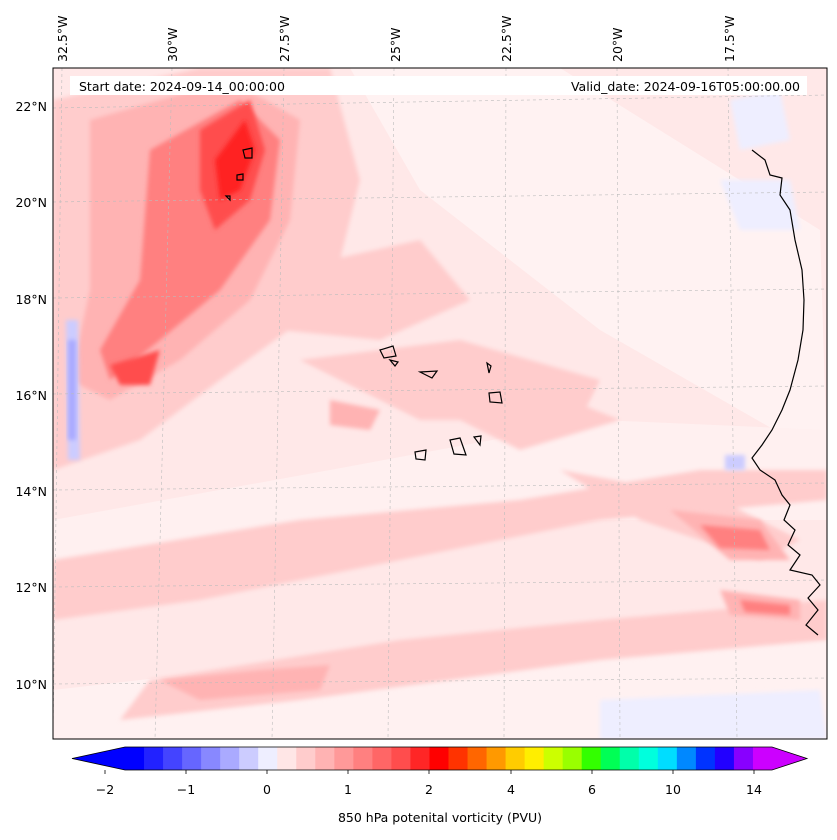 This screenshot has height=840, width=837. What do you see at coordinates (395, 44) in the screenshot?
I see `lon-label: 25°W` at bounding box center [395, 44].